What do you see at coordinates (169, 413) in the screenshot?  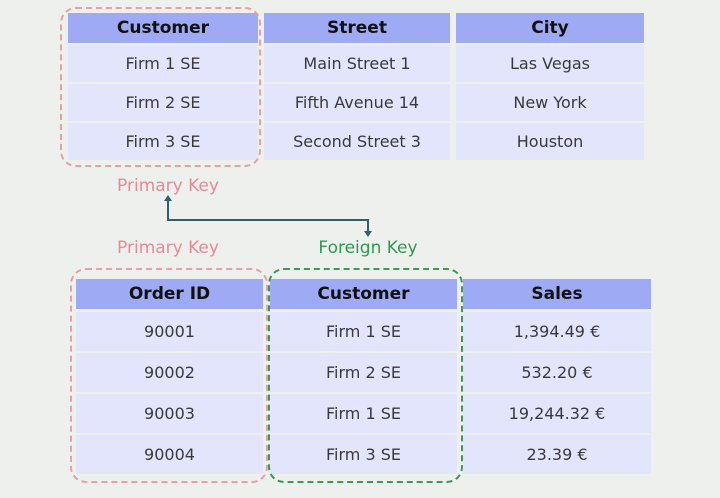 I see `table-cell: 90003` at bounding box center [169, 413].